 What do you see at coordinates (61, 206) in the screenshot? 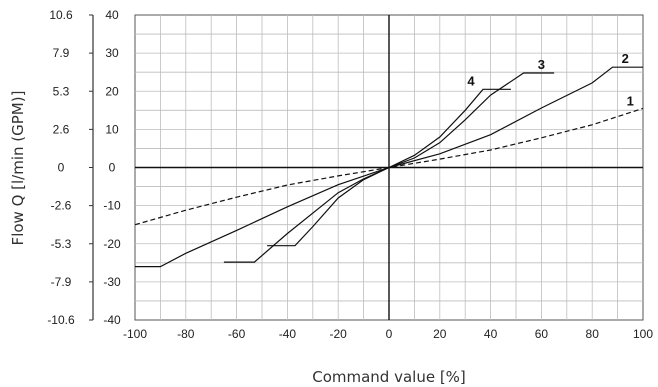
I see `y-tick-label-gpm: -2.6` at bounding box center [61, 206].